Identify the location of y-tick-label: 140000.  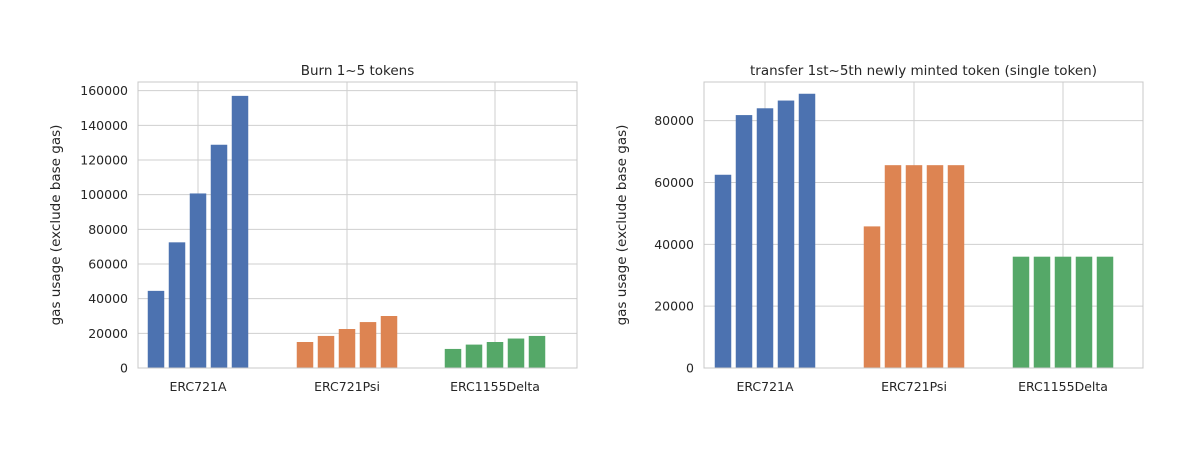
(104, 125).